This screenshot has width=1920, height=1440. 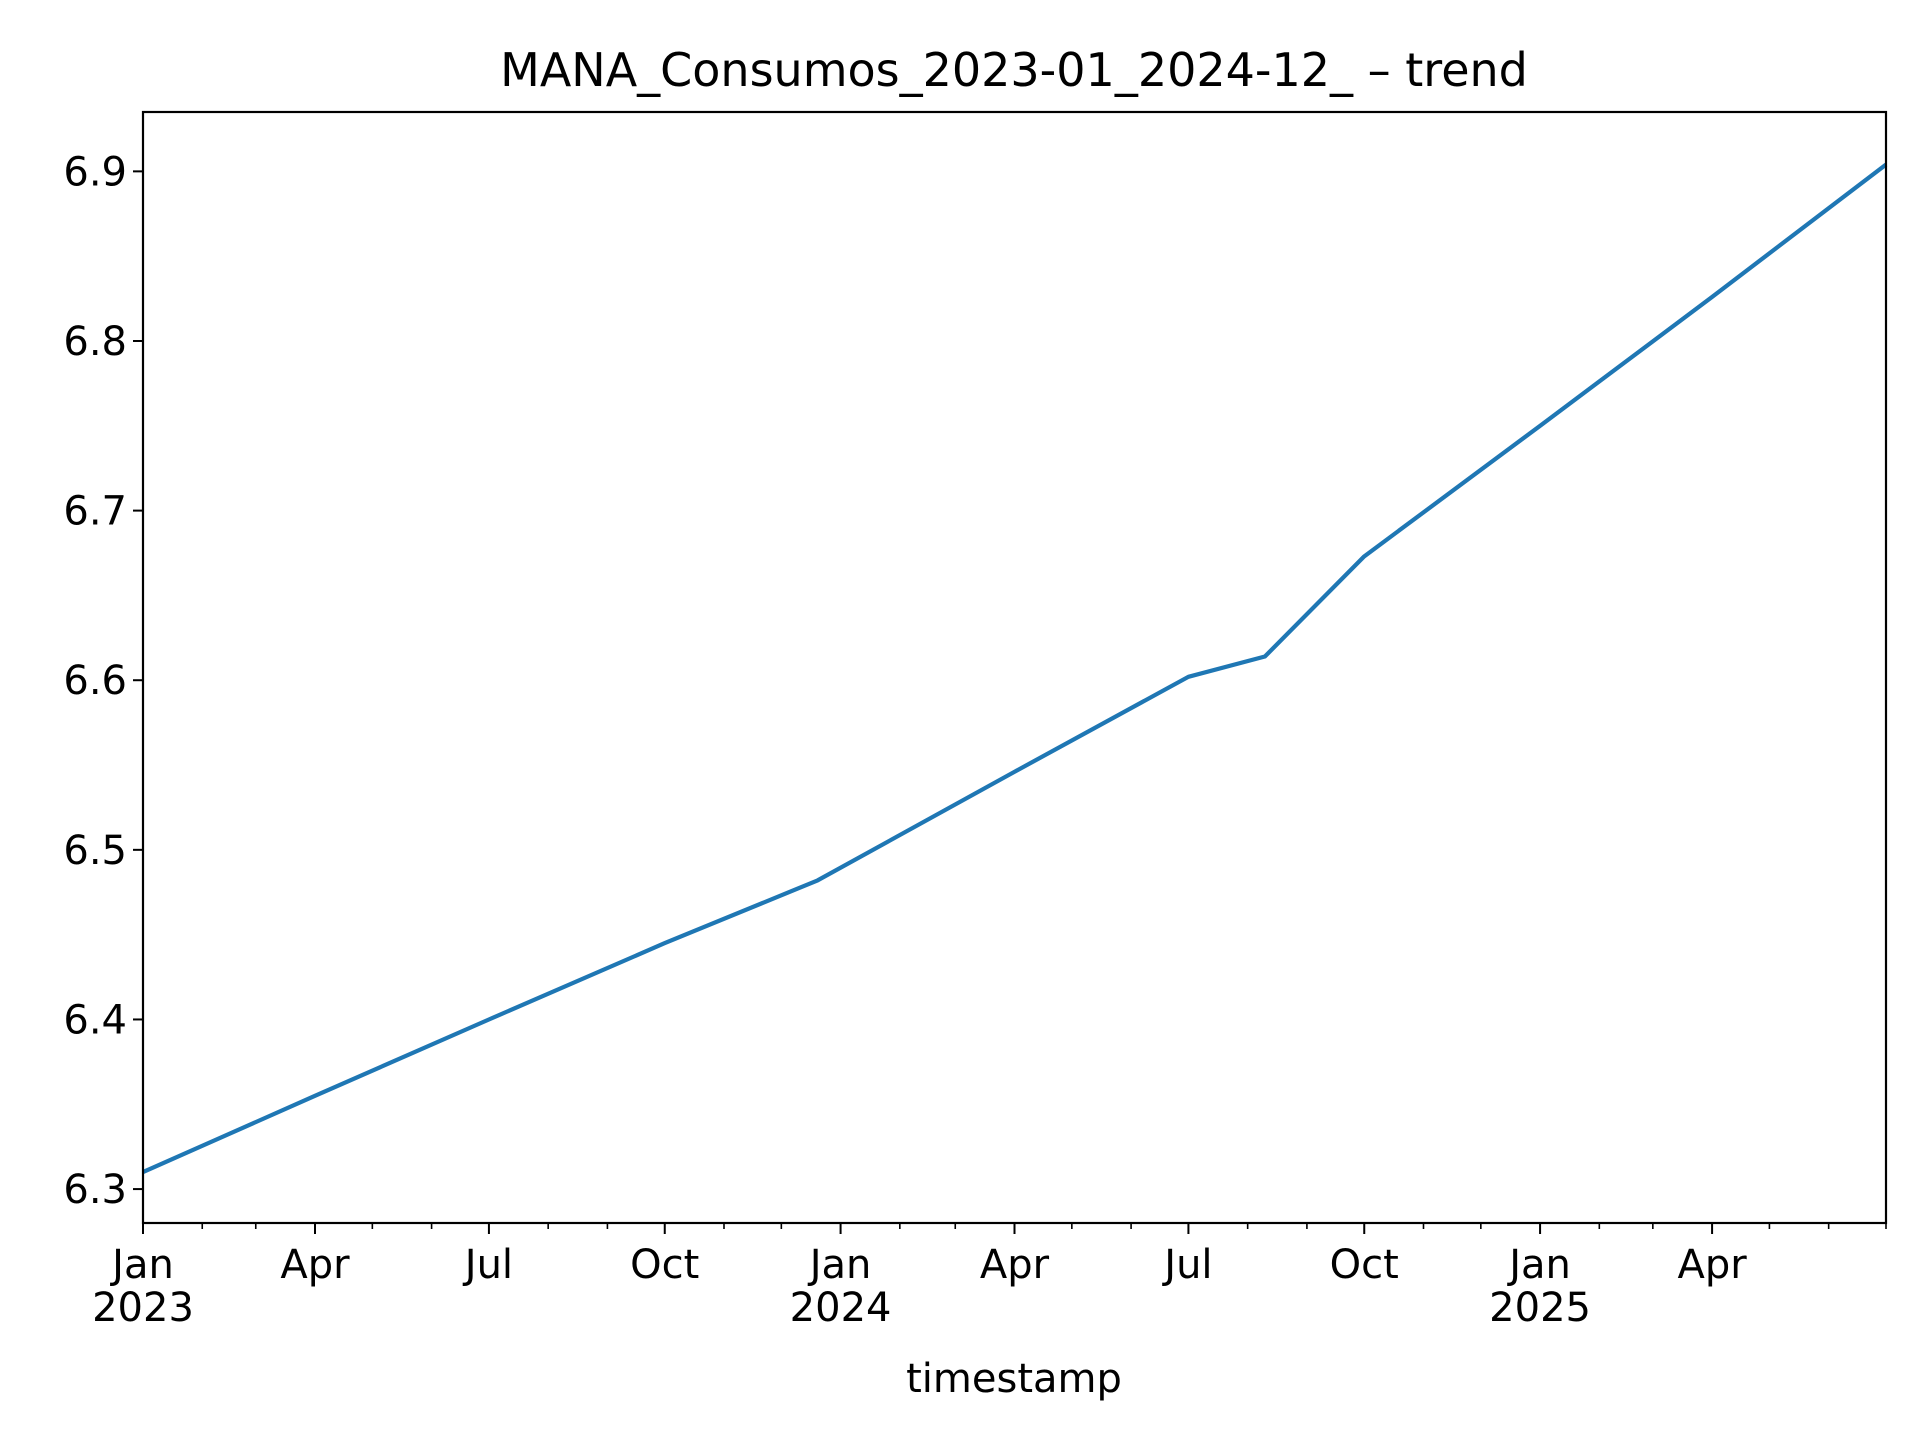 What do you see at coordinates (1540, 1308) in the screenshot?
I see `x-tick-year-label: 2025` at bounding box center [1540, 1308].